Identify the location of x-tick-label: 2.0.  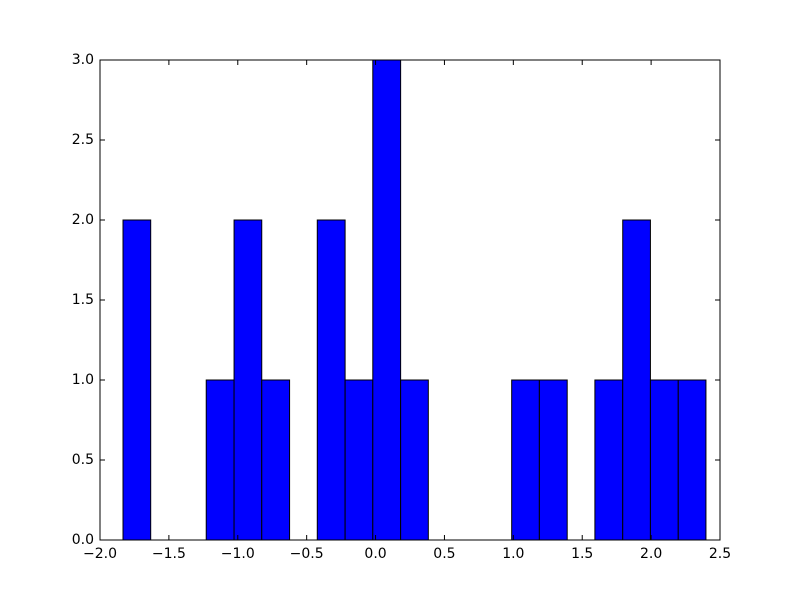
(651, 554).